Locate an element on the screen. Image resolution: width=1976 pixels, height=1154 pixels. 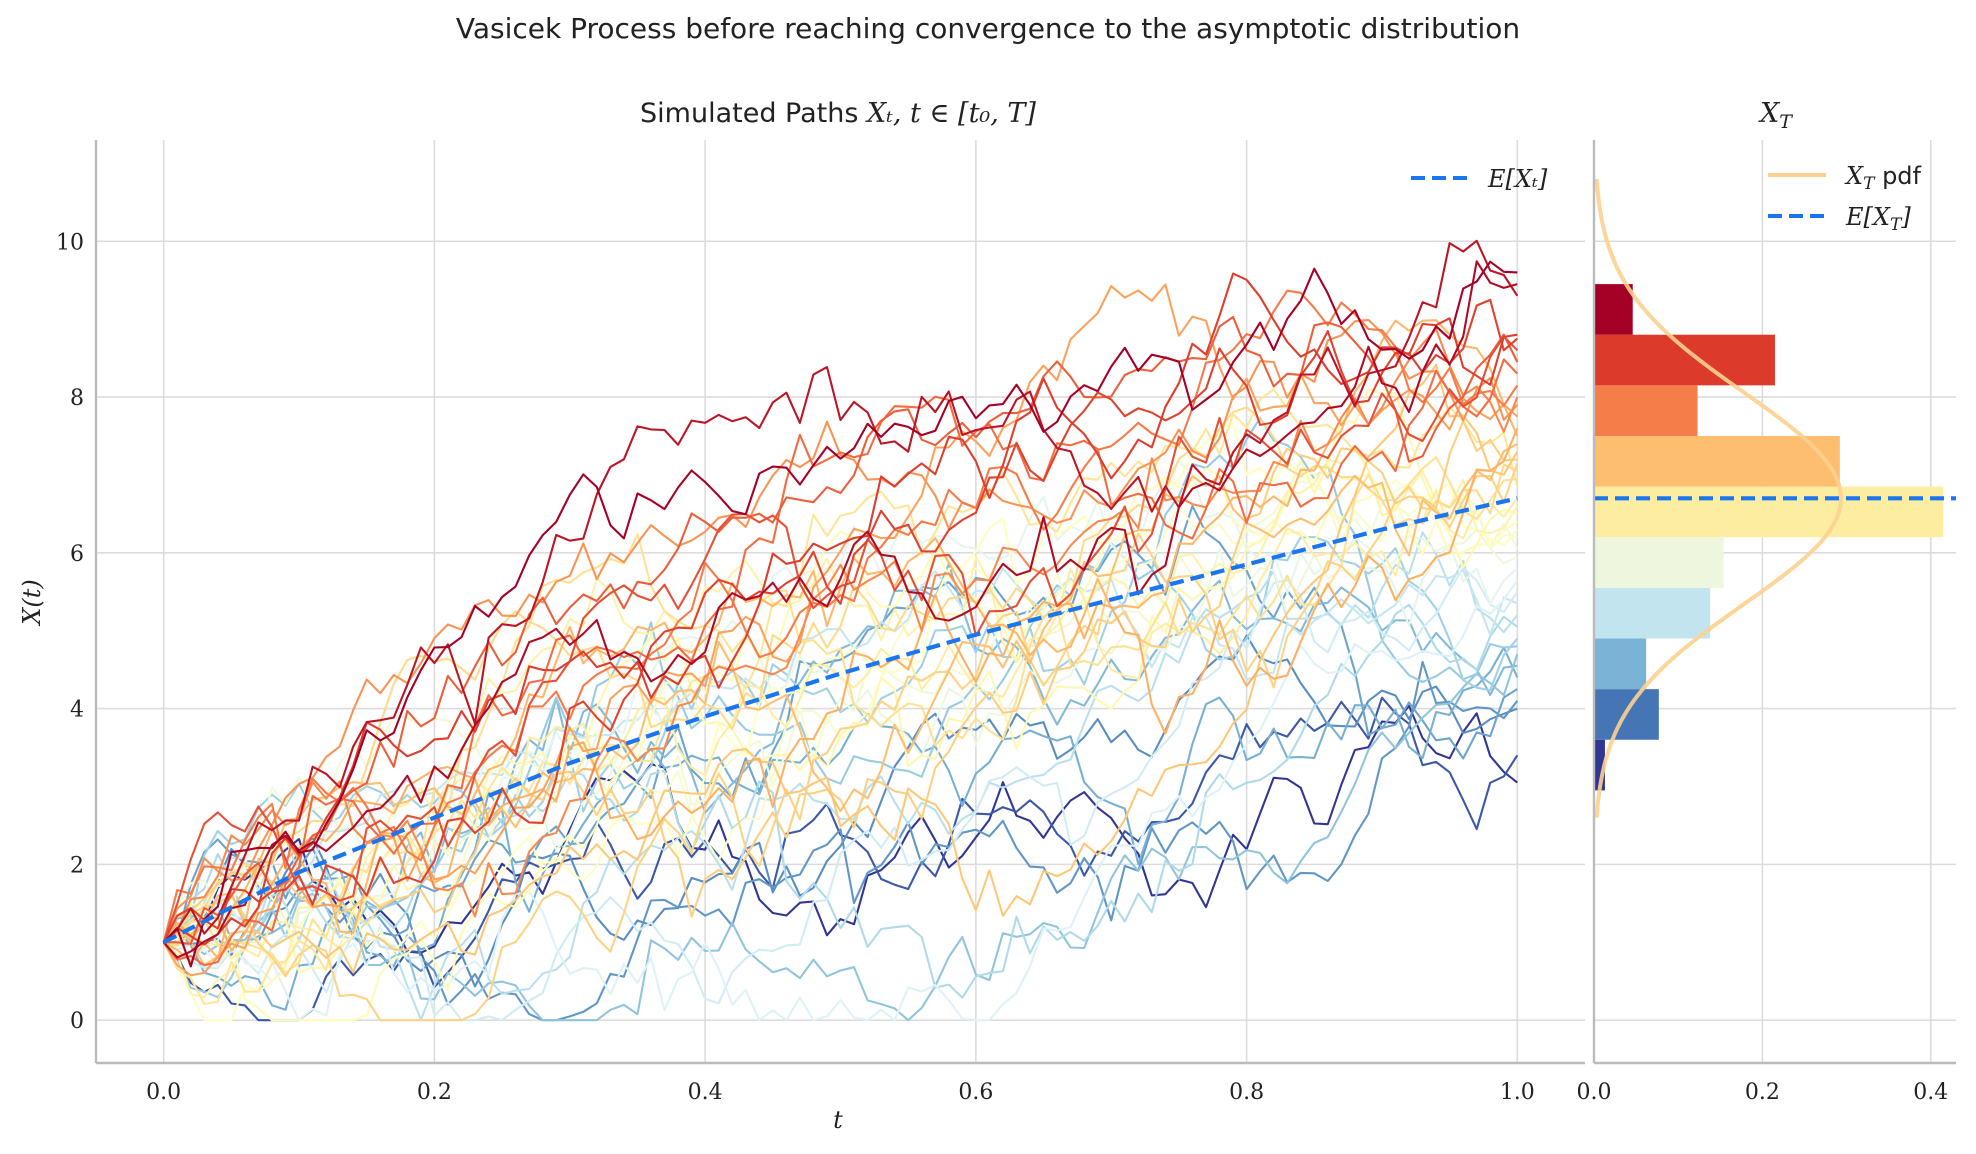
y-tick-label: 6 is located at coordinates (77, 554).